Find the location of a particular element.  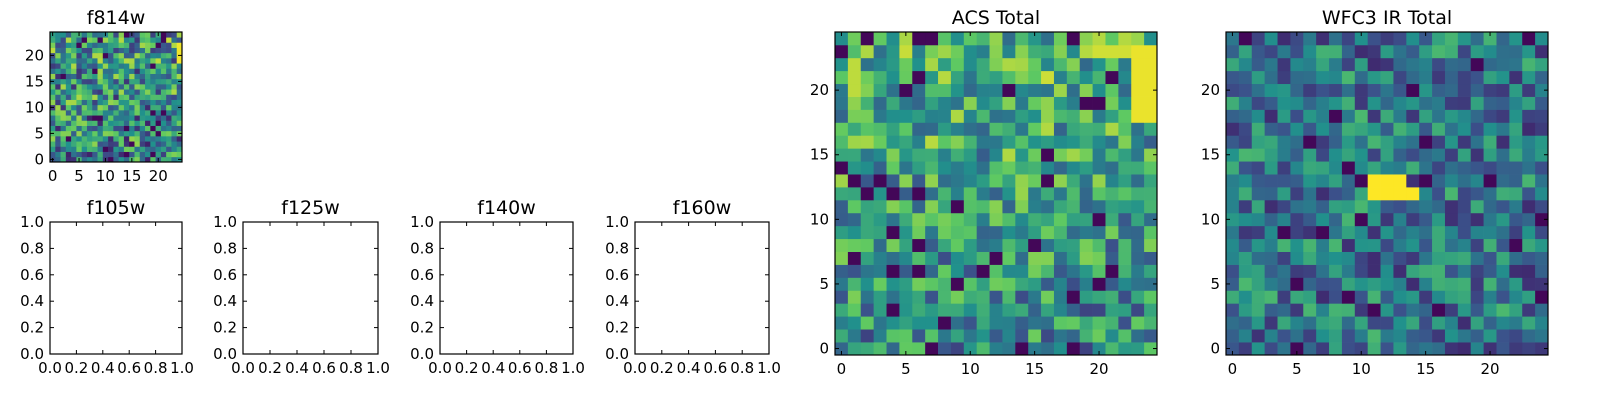

x-tick-label: 0.0 is located at coordinates (635, 368).